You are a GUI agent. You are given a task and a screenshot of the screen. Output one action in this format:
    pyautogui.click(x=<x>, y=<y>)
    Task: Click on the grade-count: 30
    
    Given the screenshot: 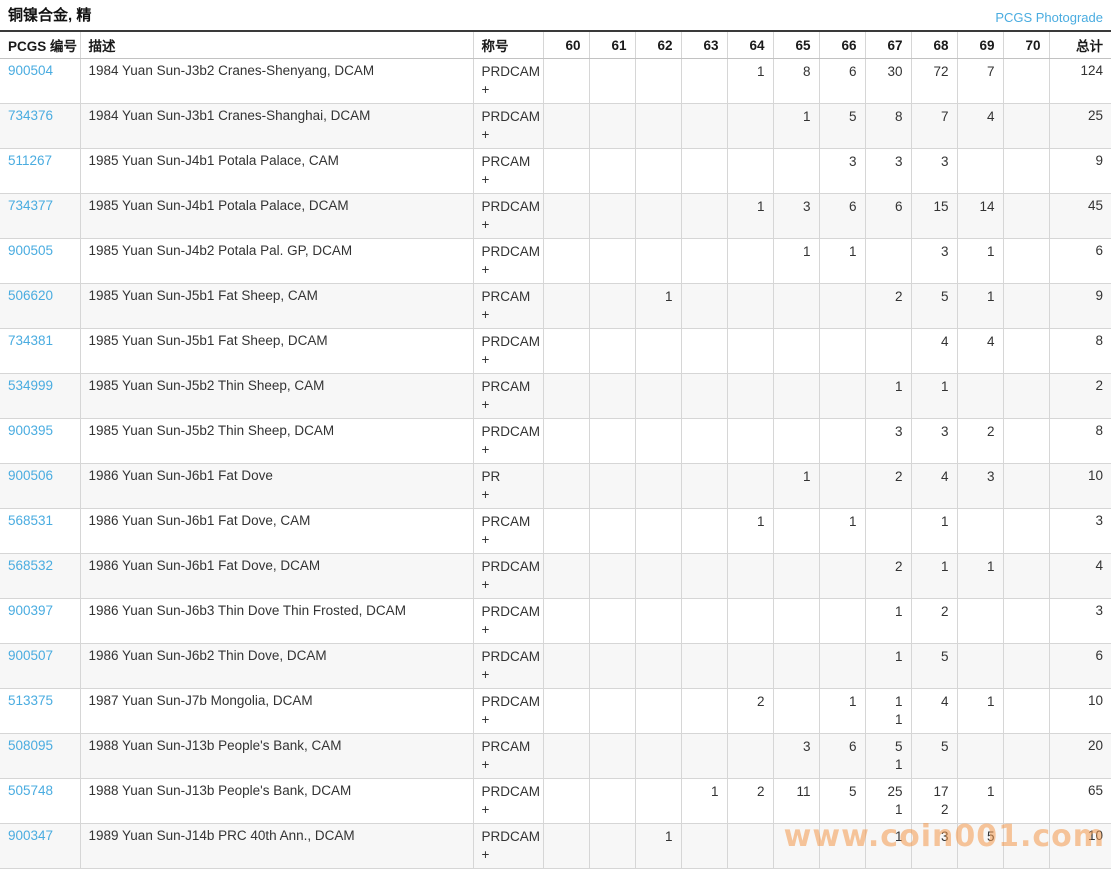 What is the action you would take?
    pyautogui.click(x=895, y=71)
    